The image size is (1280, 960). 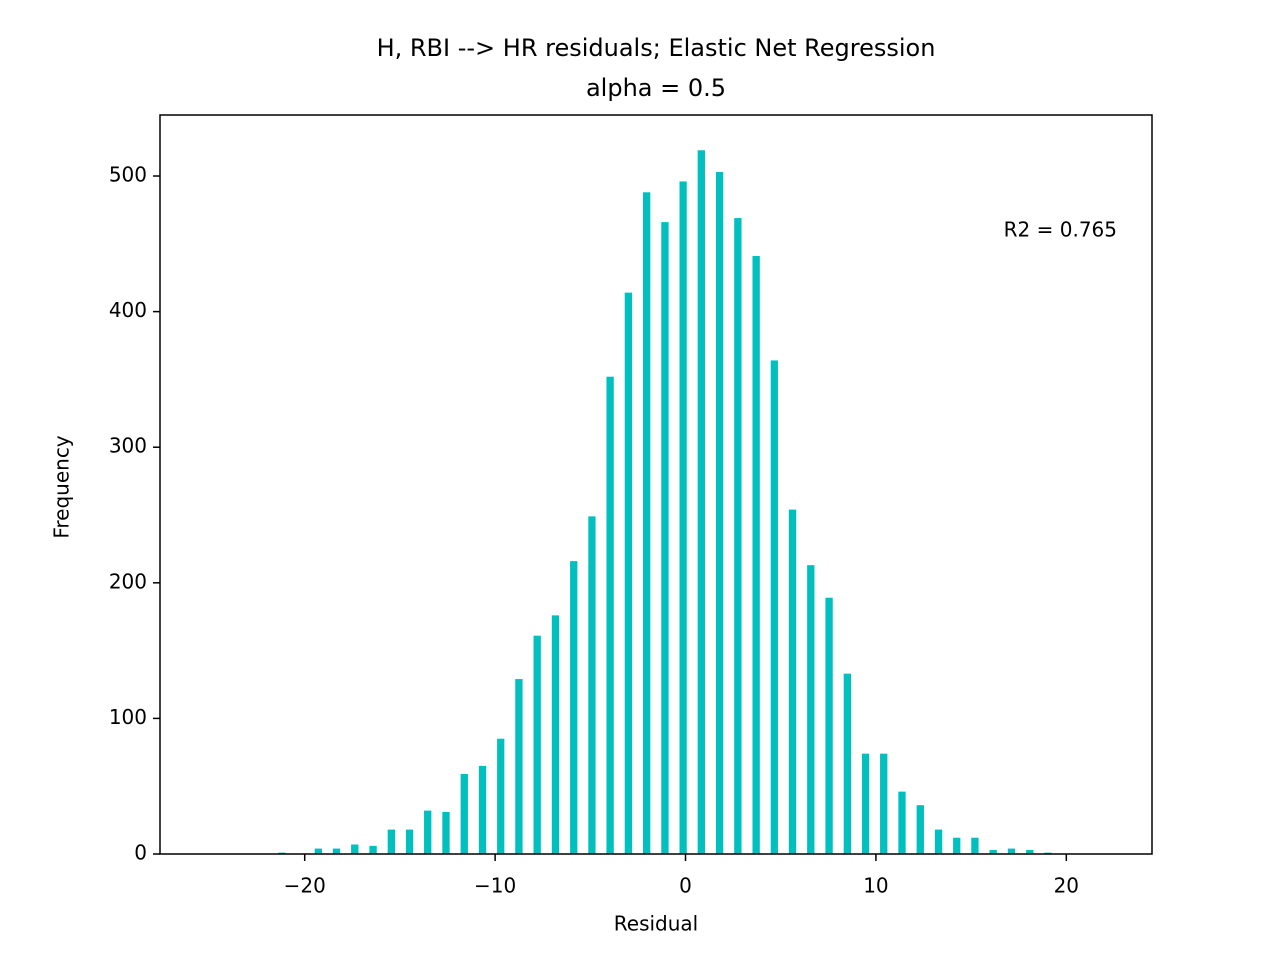 What do you see at coordinates (305, 886) in the screenshot?
I see `x-tick-label: −20` at bounding box center [305, 886].